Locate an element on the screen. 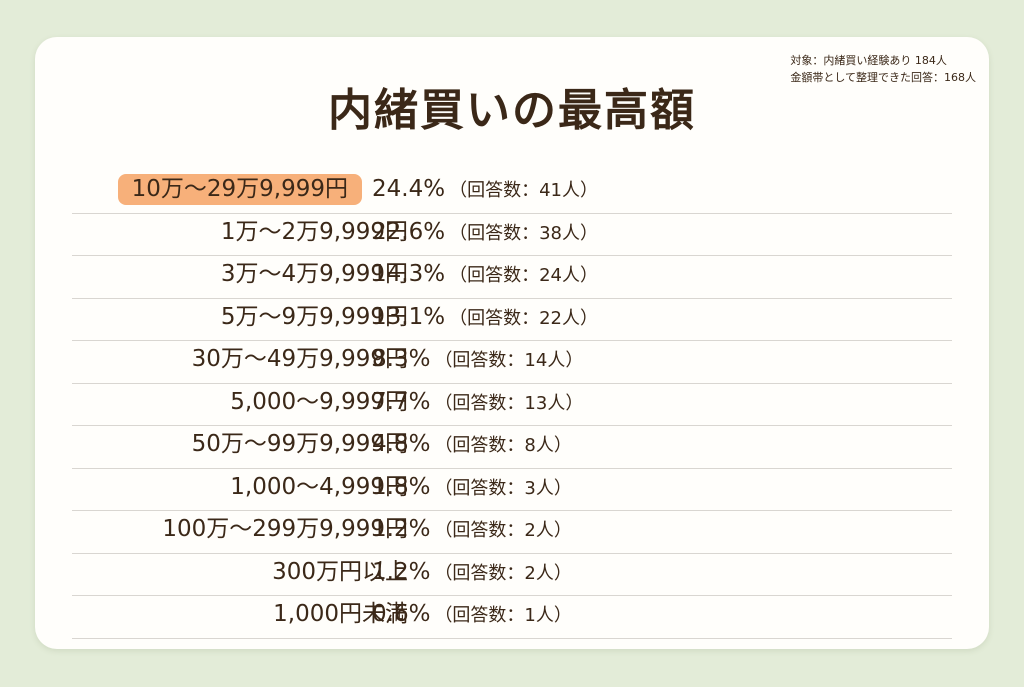  row-percent-cell: 4.8% （回答数：8人） is located at coordinates (472, 444).